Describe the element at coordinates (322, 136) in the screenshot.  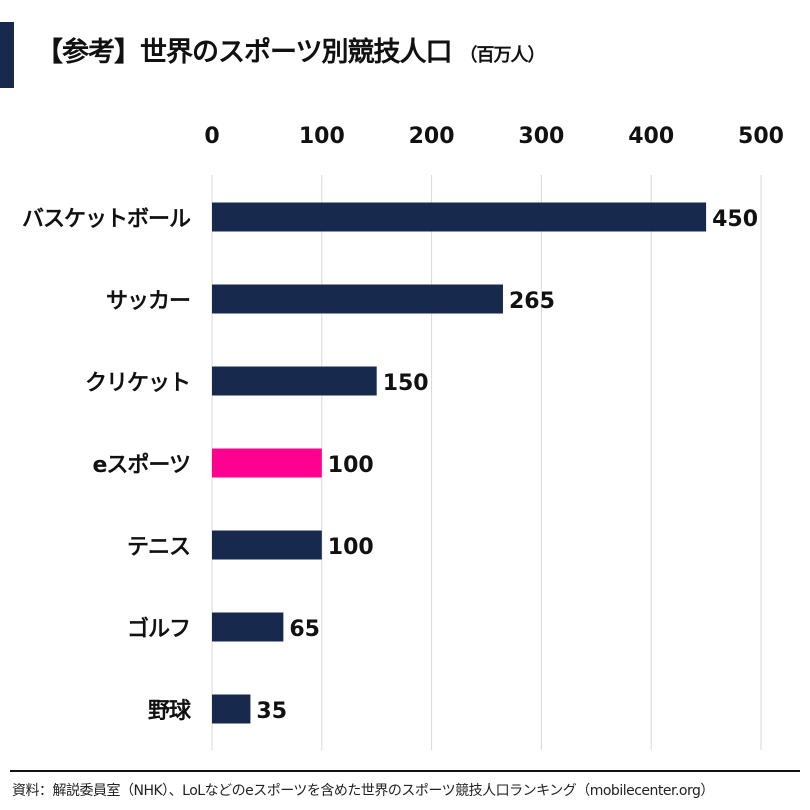
I see `x-tick-label: 100` at that location.